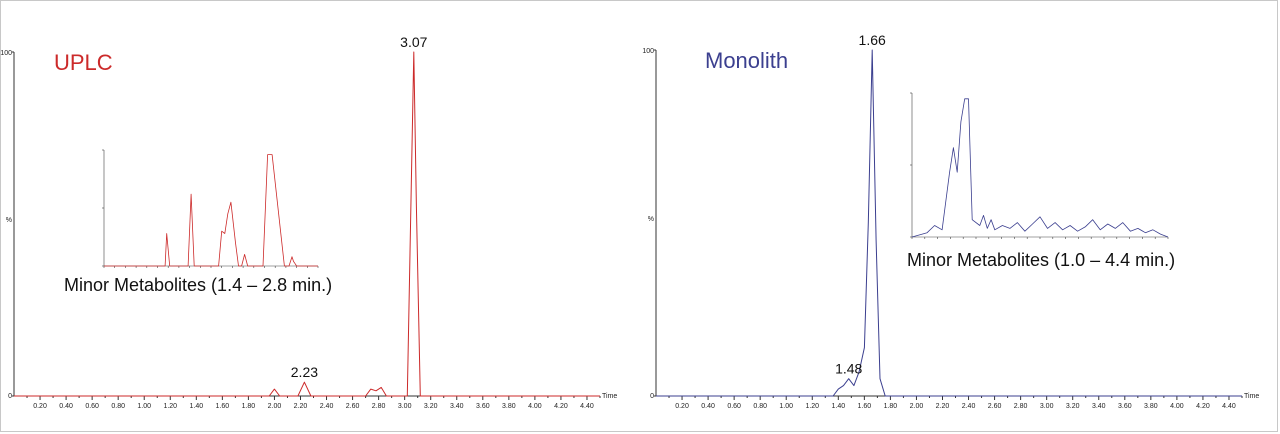 The height and width of the screenshot is (434, 1280). What do you see at coordinates (509, 406) in the screenshot?
I see `uplc-x-tick-label: 3.80` at bounding box center [509, 406].